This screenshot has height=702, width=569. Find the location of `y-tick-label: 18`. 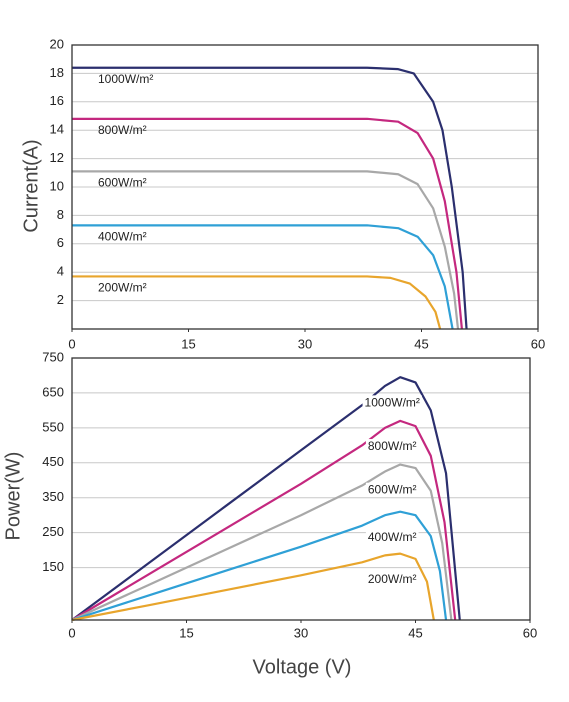

y-tick-label: 18 is located at coordinates (57, 72).